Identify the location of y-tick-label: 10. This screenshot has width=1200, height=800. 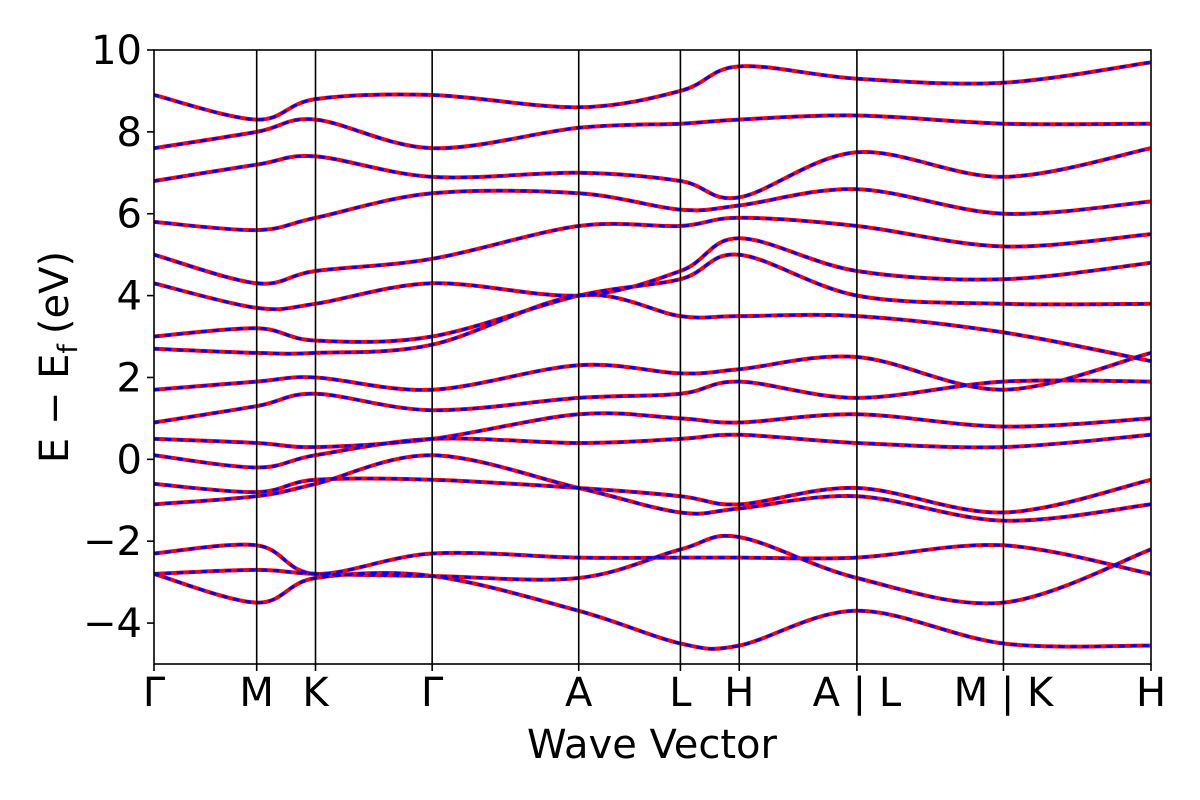
(116, 51).